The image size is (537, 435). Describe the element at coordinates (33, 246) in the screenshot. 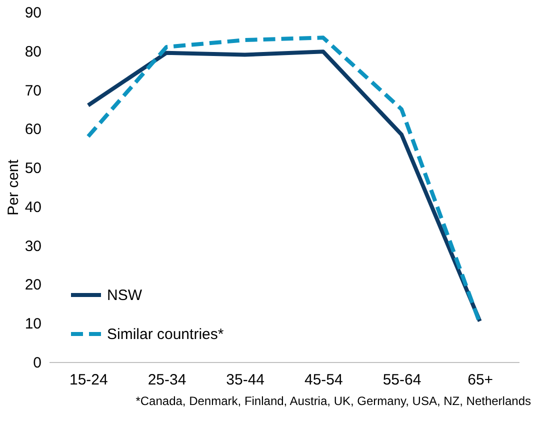

I see `y-tick-label: 30` at that location.